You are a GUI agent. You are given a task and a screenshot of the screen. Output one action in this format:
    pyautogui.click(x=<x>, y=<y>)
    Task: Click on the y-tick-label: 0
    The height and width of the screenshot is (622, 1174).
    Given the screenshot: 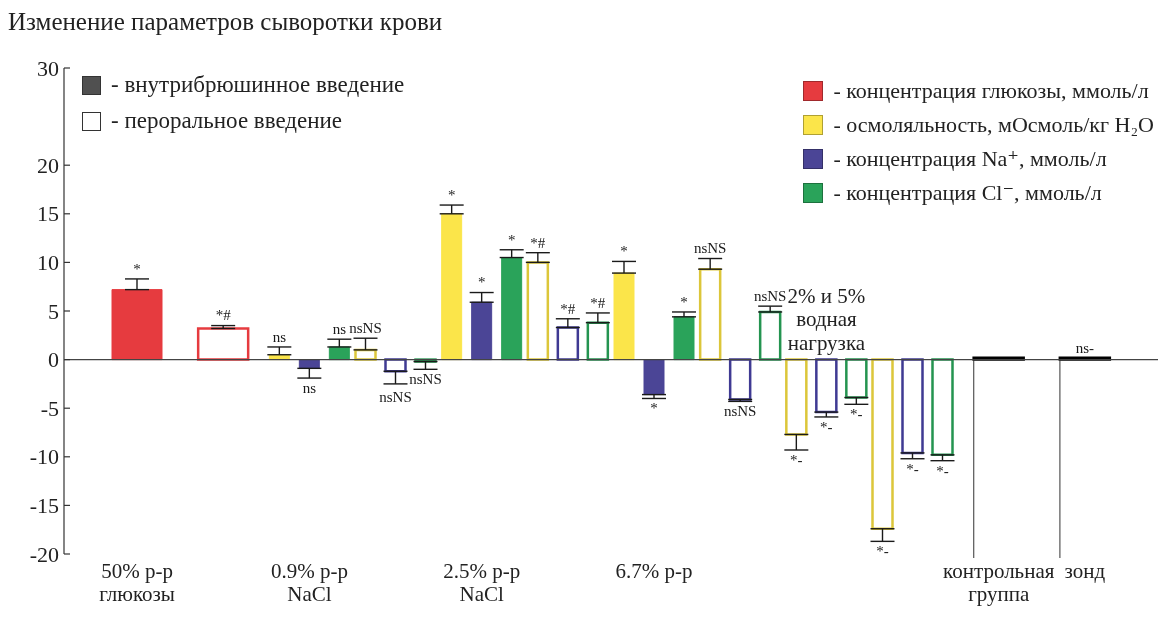 What is the action you would take?
    pyautogui.click(x=53, y=360)
    